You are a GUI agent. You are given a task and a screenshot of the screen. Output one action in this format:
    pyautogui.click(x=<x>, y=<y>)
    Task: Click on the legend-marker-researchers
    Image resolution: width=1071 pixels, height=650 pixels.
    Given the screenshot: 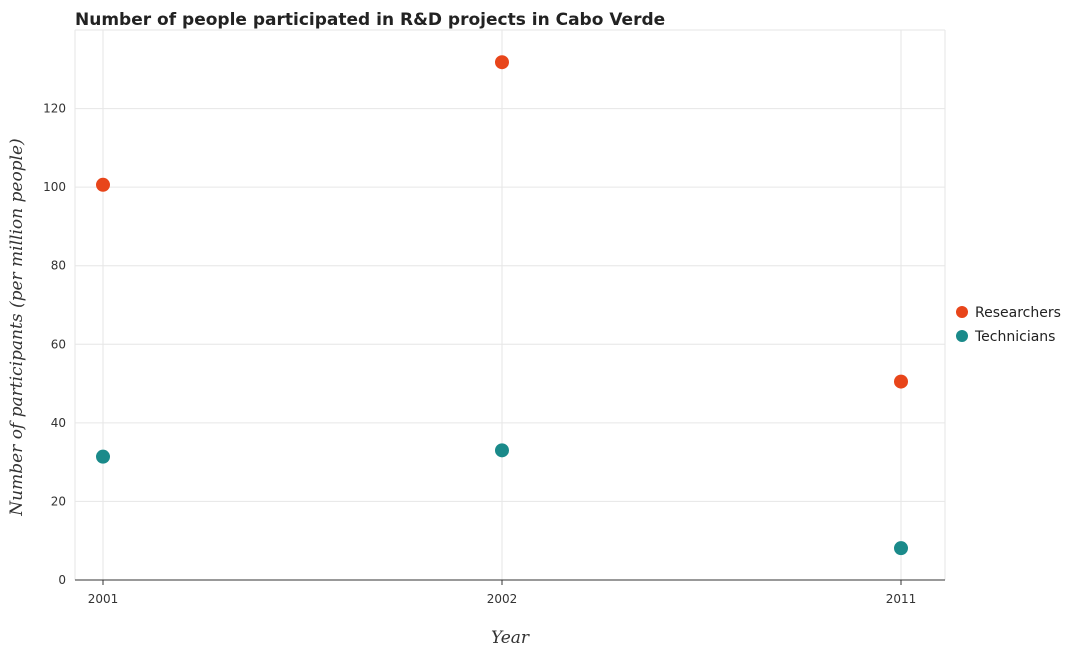 What is the action you would take?
    pyautogui.click(x=962, y=312)
    